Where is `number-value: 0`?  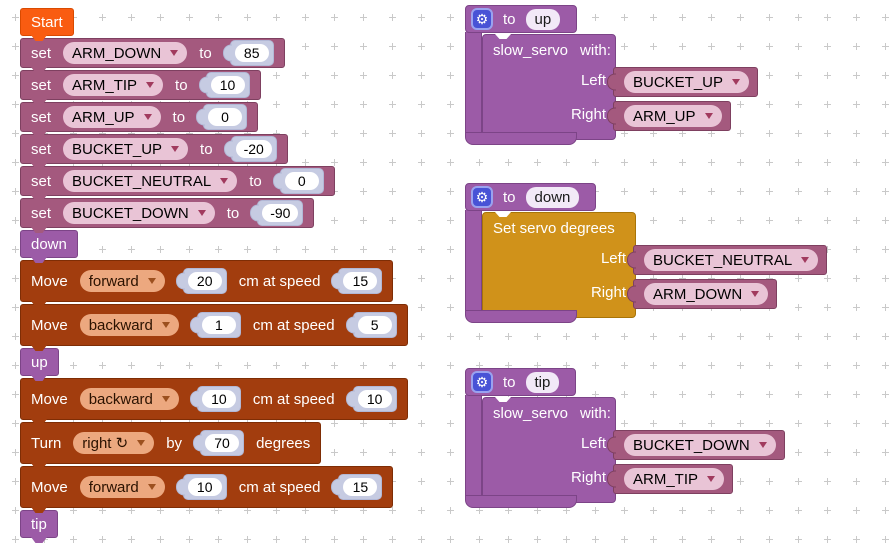
number-value: 0 is located at coordinates (225, 117).